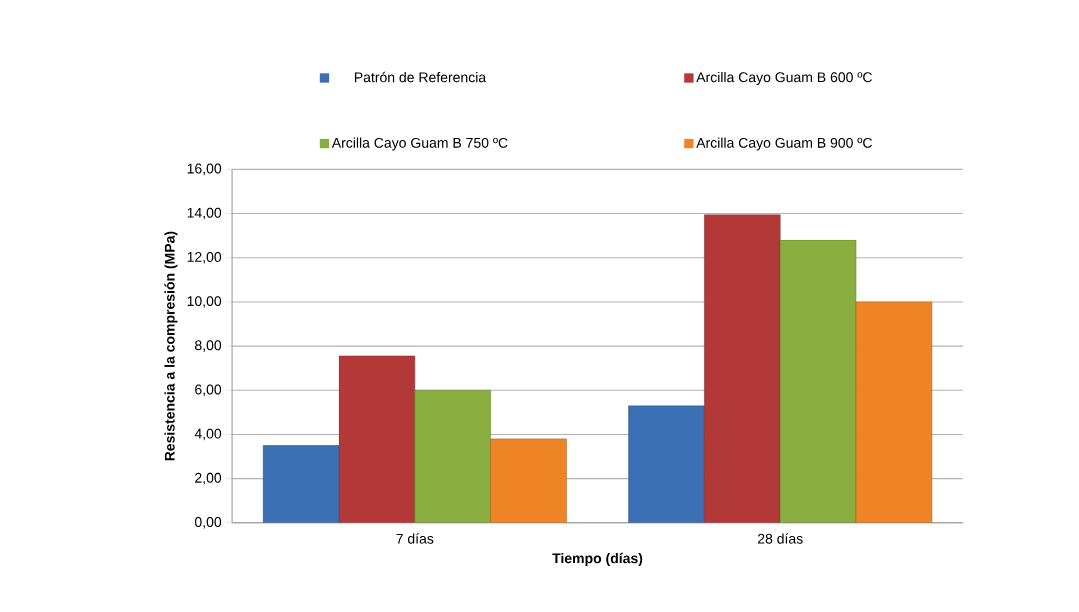  What do you see at coordinates (208, 522) in the screenshot?
I see `y-tick-label: 0,00` at bounding box center [208, 522].